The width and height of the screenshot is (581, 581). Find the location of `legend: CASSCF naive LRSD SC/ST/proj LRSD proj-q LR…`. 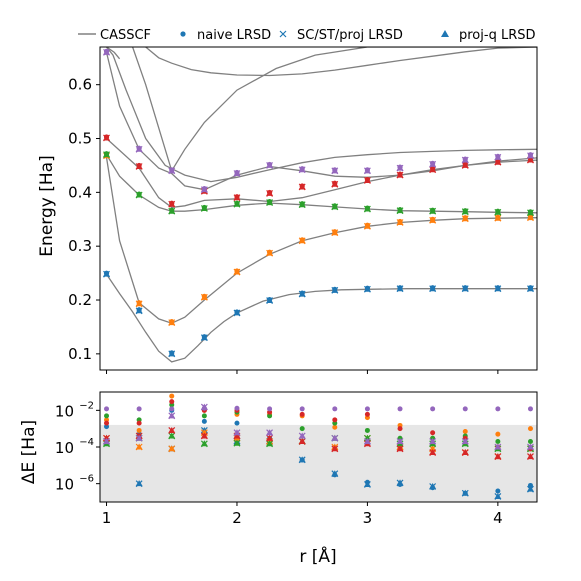

legend: CASSCF naive LRSD SC/ST/proj LRSD proj-q LR… is located at coordinates (307, 35).